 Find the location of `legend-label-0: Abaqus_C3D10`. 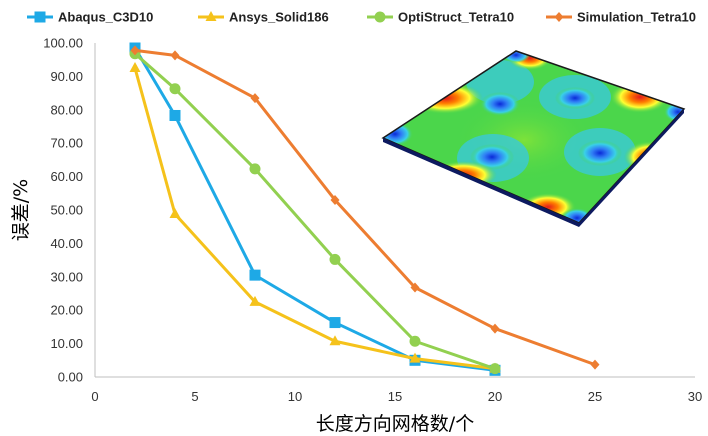

legend-label-0: Abaqus_C3D10 is located at coordinates (105, 17).